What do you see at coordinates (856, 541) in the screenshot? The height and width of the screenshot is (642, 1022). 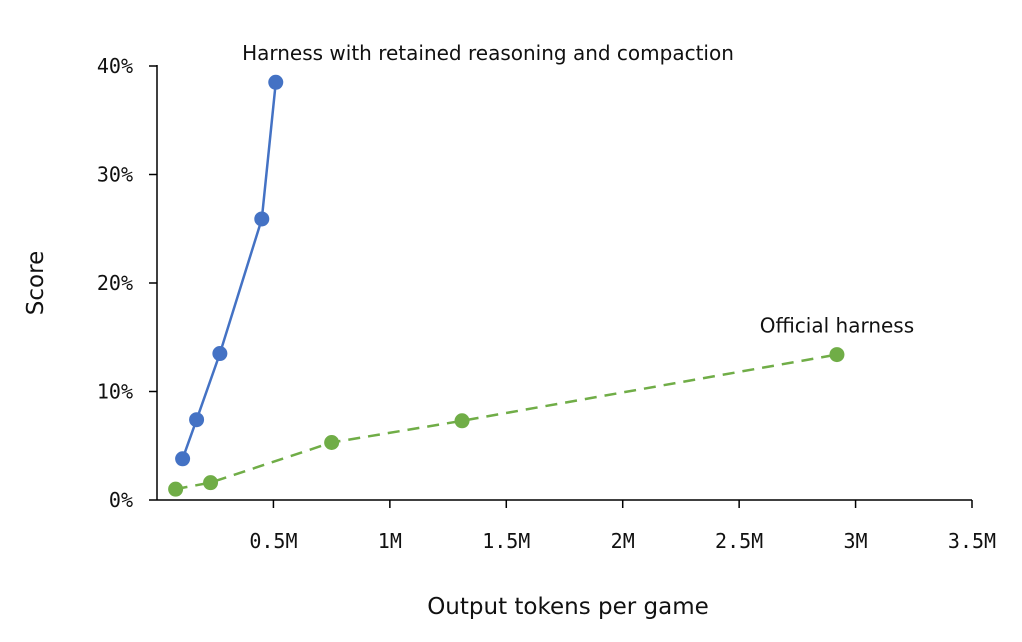 I see `x-tick-label: 3M` at bounding box center [856, 541].